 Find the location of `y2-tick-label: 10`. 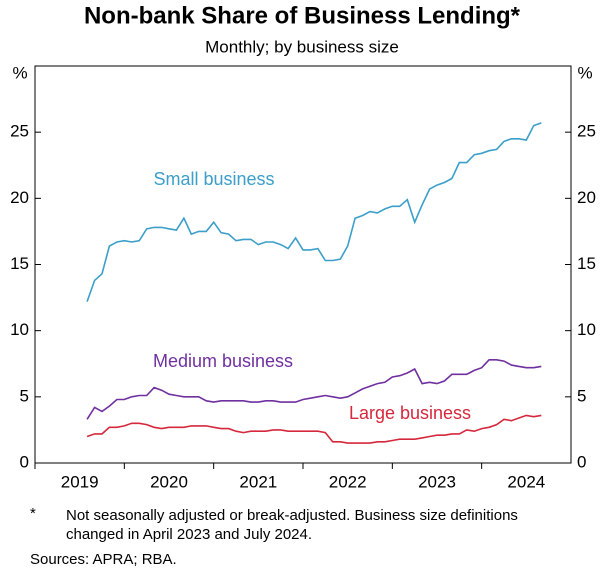

y2-tick-label: 10 is located at coordinates (586, 329).